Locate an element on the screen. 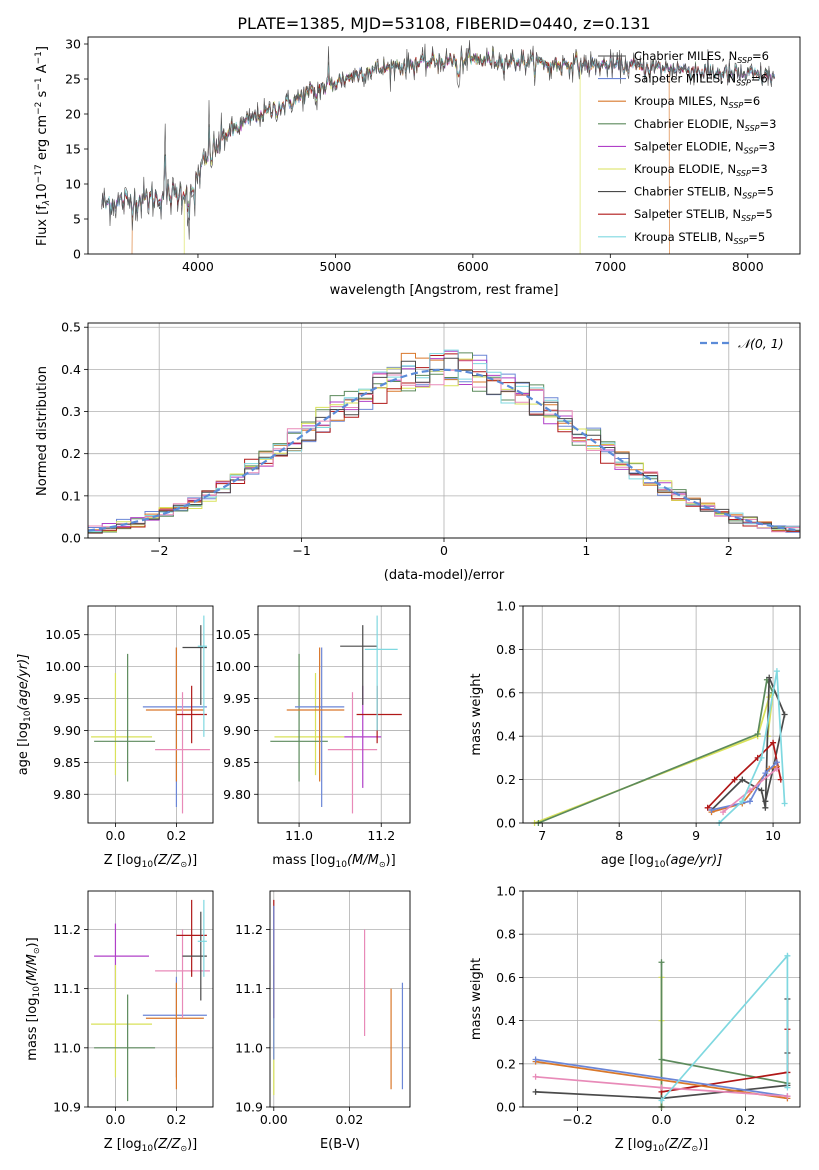 The width and height of the screenshot is (819, 1170). residual-histograms is located at coordinates (444, 443).